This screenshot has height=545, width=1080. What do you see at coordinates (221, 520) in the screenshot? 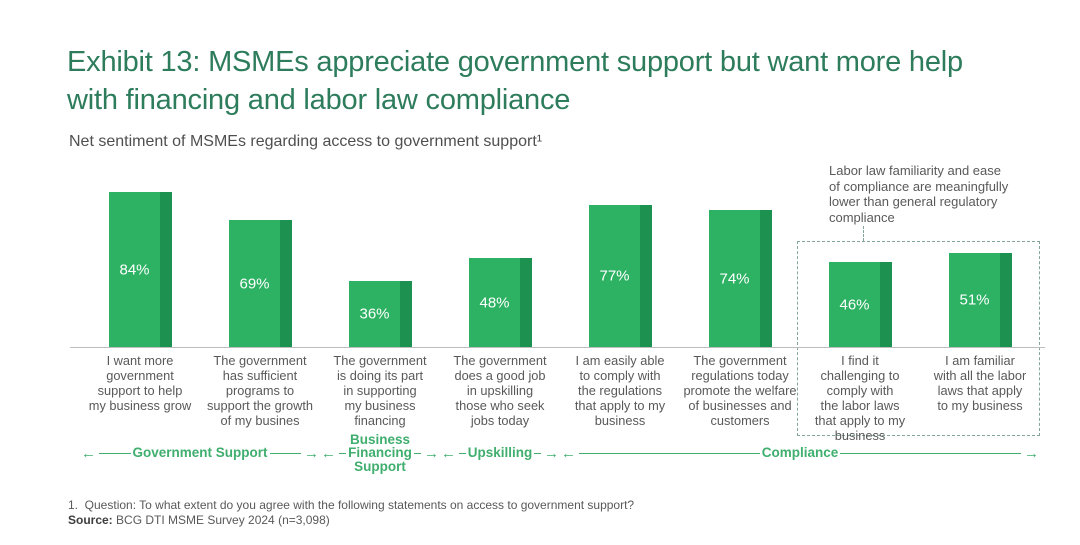
I see `source-text: BCG DTI MSME Survey 2024 (n=3,098)` at bounding box center [221, 520].